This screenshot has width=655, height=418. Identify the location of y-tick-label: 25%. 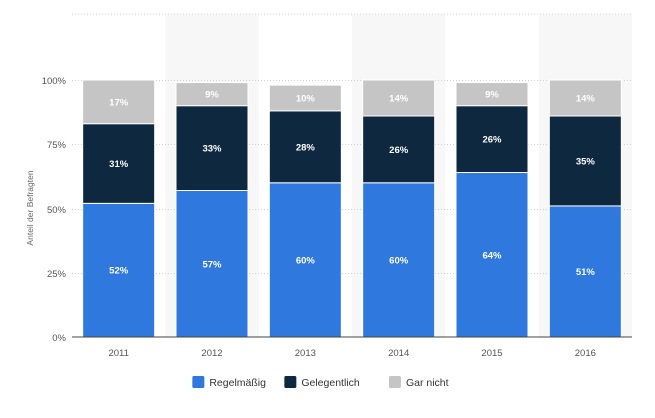
(57, 274).